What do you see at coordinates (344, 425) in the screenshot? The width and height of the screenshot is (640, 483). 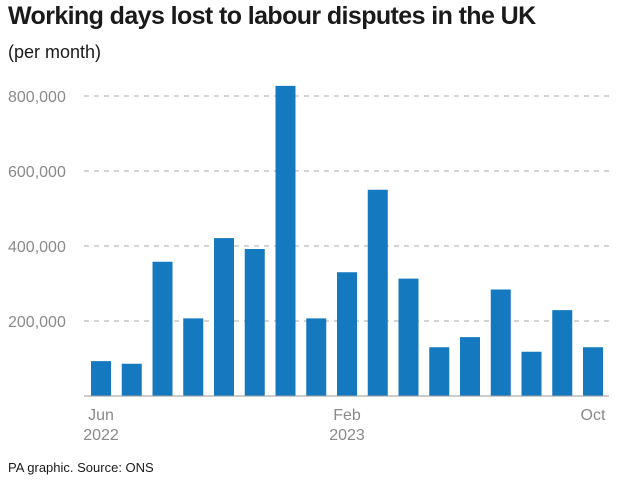 I see `x-tick-labels: Jun 2022 Feb 2023 Oct` at bounding box center [344, 425].